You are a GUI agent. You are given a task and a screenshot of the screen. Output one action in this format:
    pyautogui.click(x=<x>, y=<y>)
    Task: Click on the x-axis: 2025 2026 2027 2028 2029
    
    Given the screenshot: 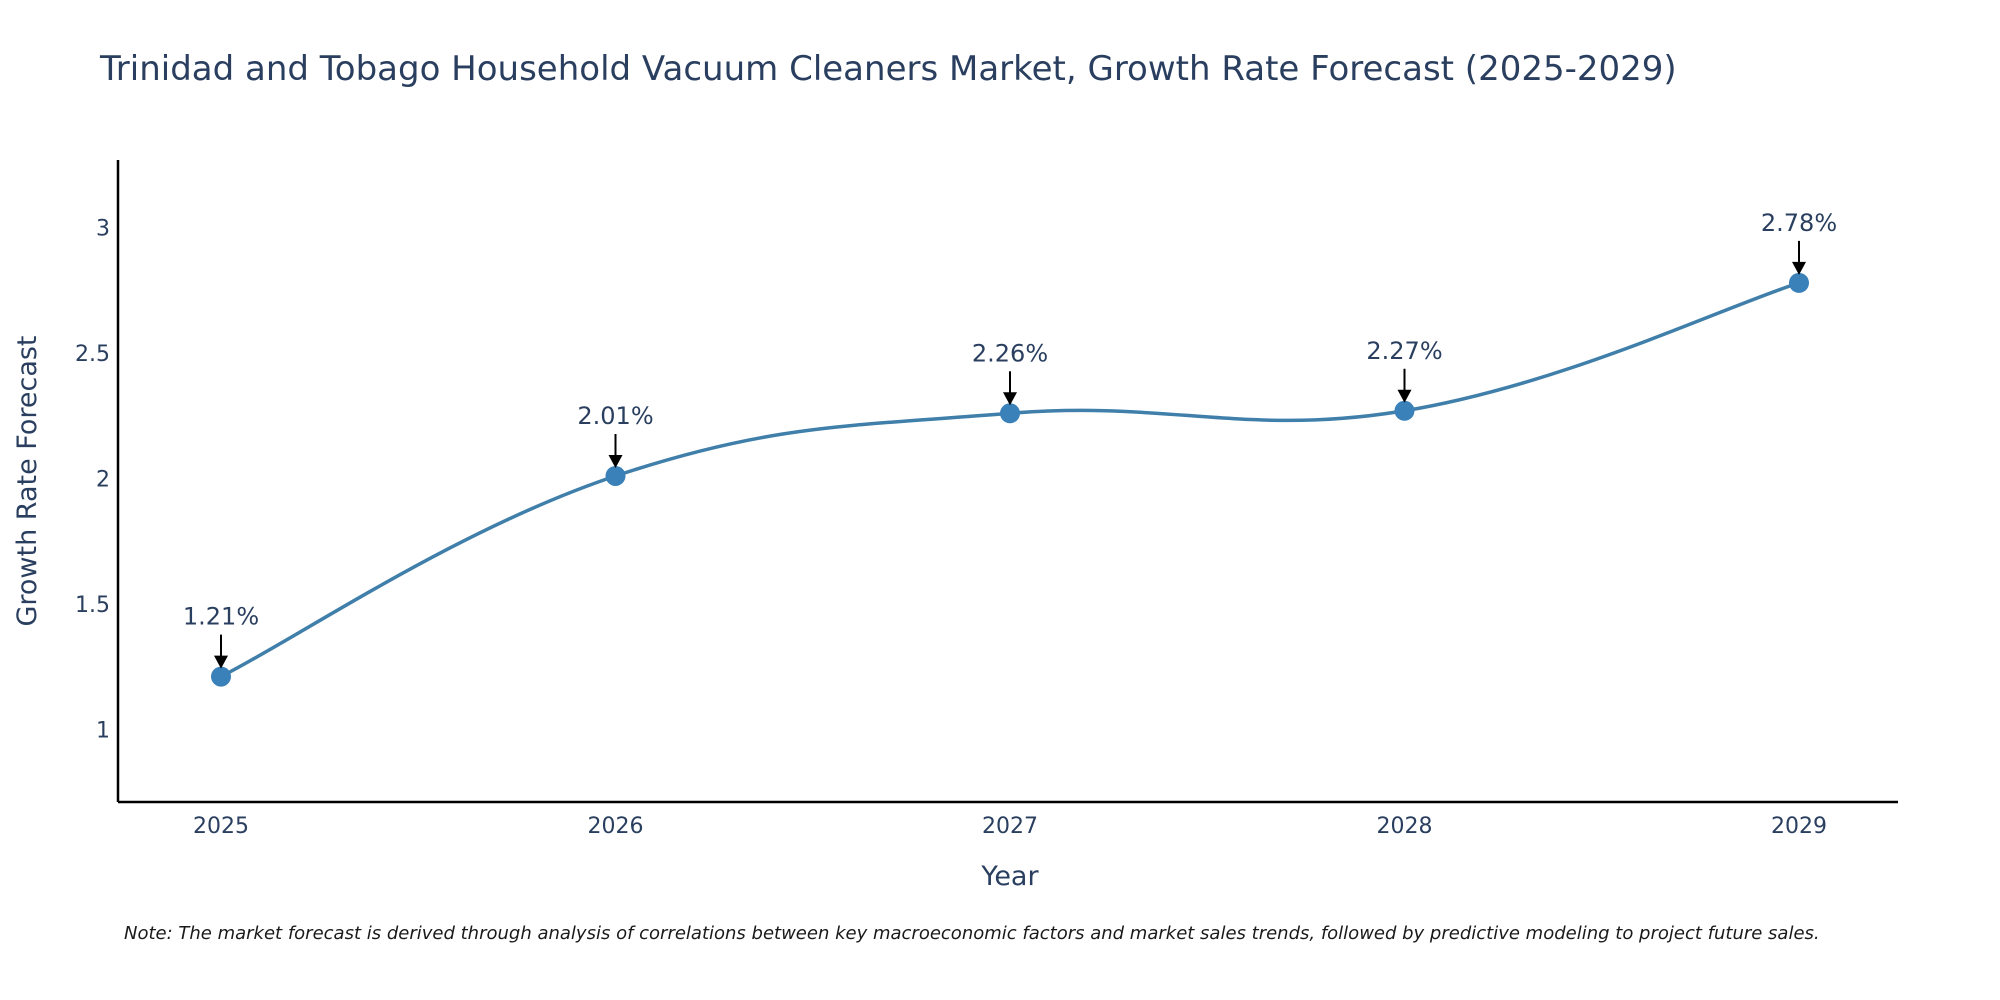 What is the action you would take?
    pyautogui.click(x=1008, y=819)
    